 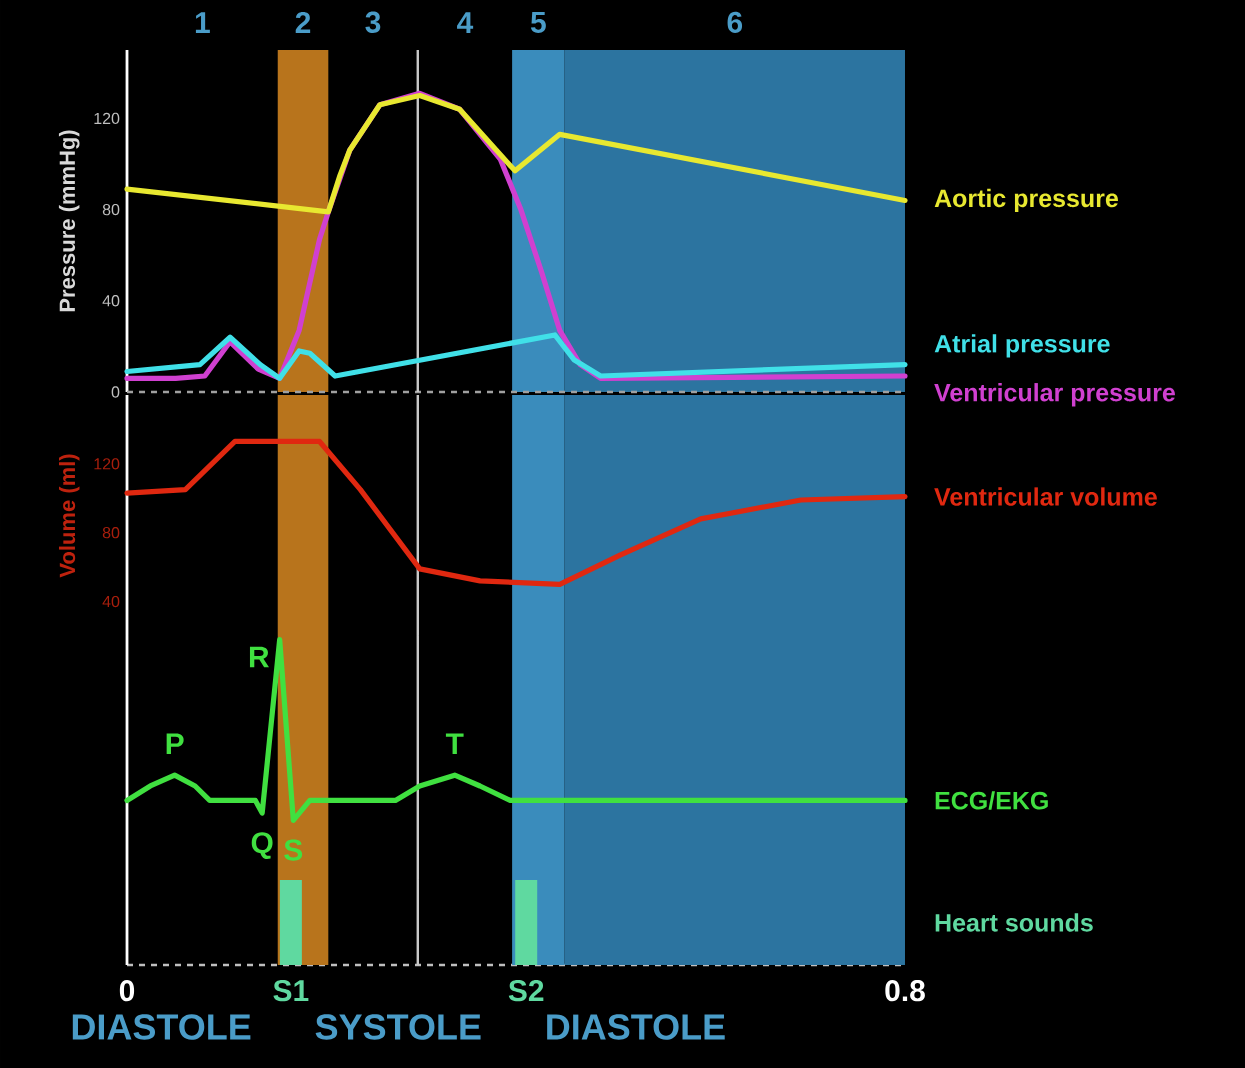 I want to click on series-label: Ventricular pressure, so click(x=1054, y=395).